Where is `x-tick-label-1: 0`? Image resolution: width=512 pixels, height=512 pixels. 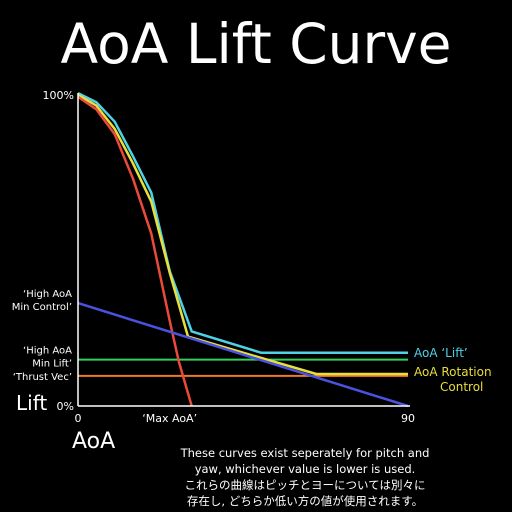
x-tick-label-1: 0 is located at coordinates (78, 418).